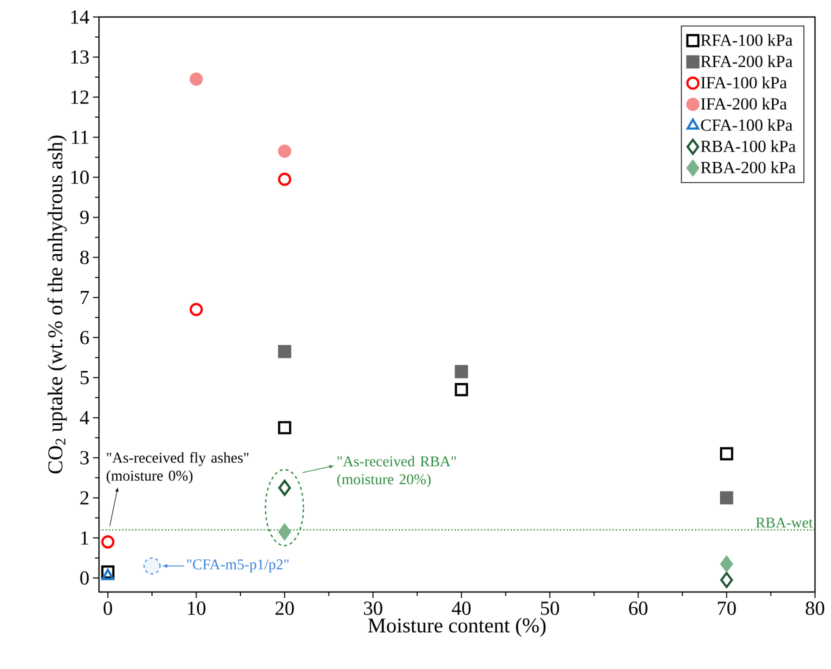  I want to click on x-tick-label: 80, so click(815, 608).